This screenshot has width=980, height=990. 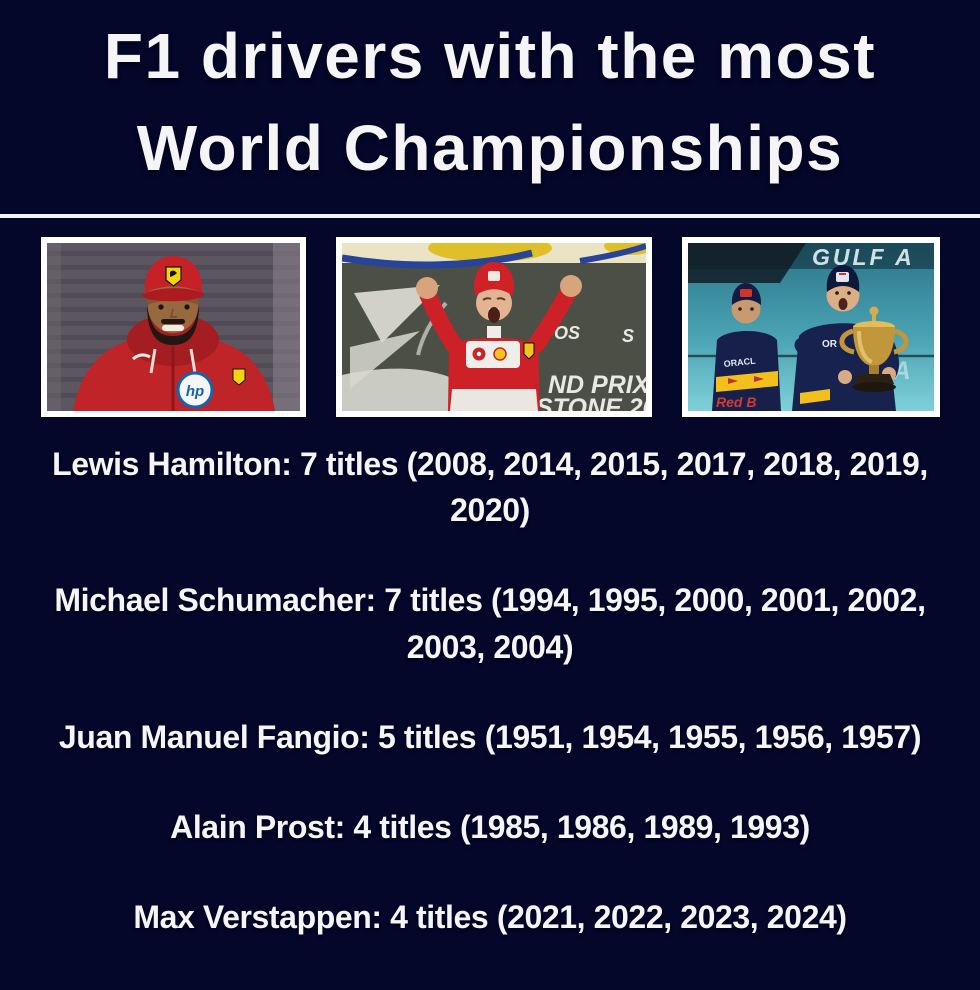 I want to click on puma-logo, so click(x=141, y=357).